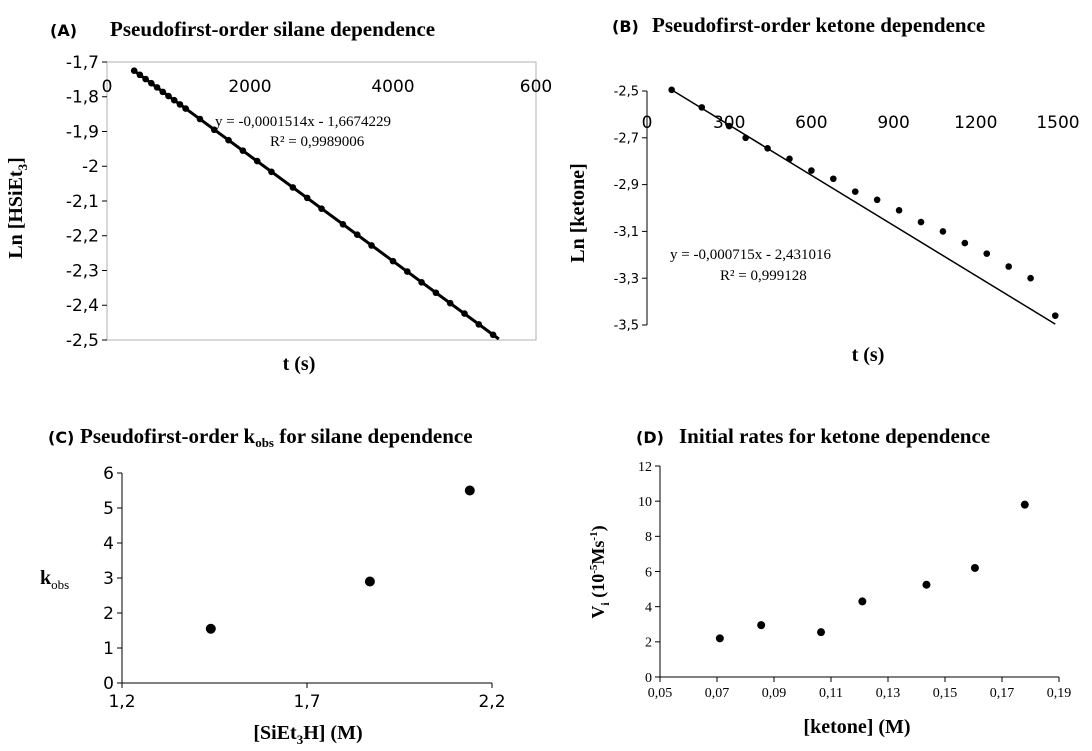  I want to click on panel-a-x-tick-label: 2000, so click(249, 87).